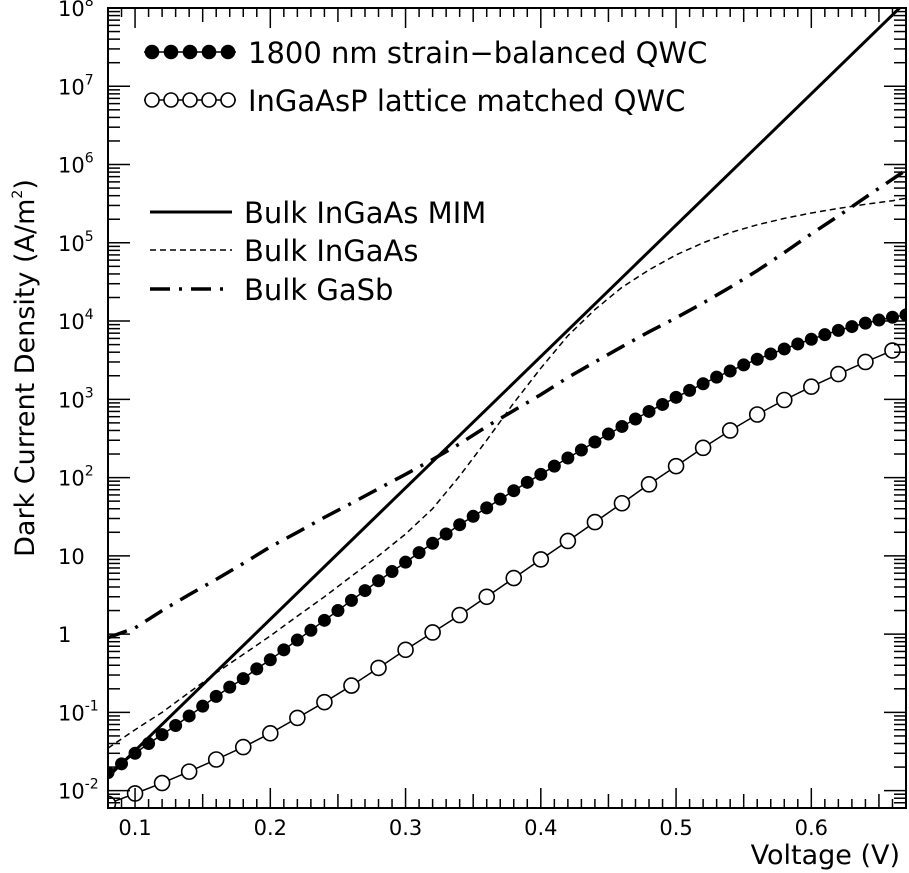  What do you see at coordinates (89, 80) in the screenshot?
I see `y-tick-exp: 7` at bounding box center [89, 80].